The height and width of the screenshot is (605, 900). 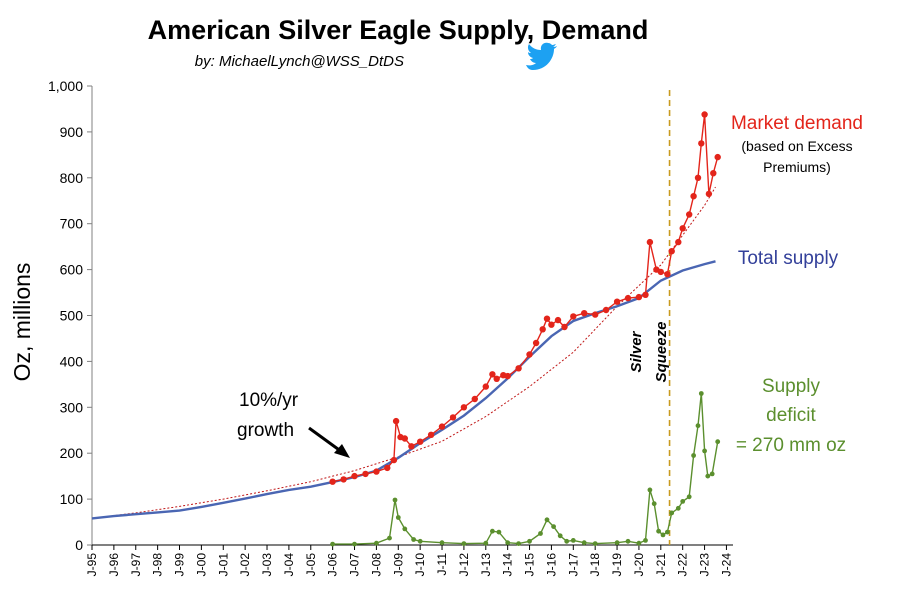 What do you see at coordinates (791, 386) in the screenshot?
I see `supply-deficit-label-1: Supply` at bounding box center [791, 386].